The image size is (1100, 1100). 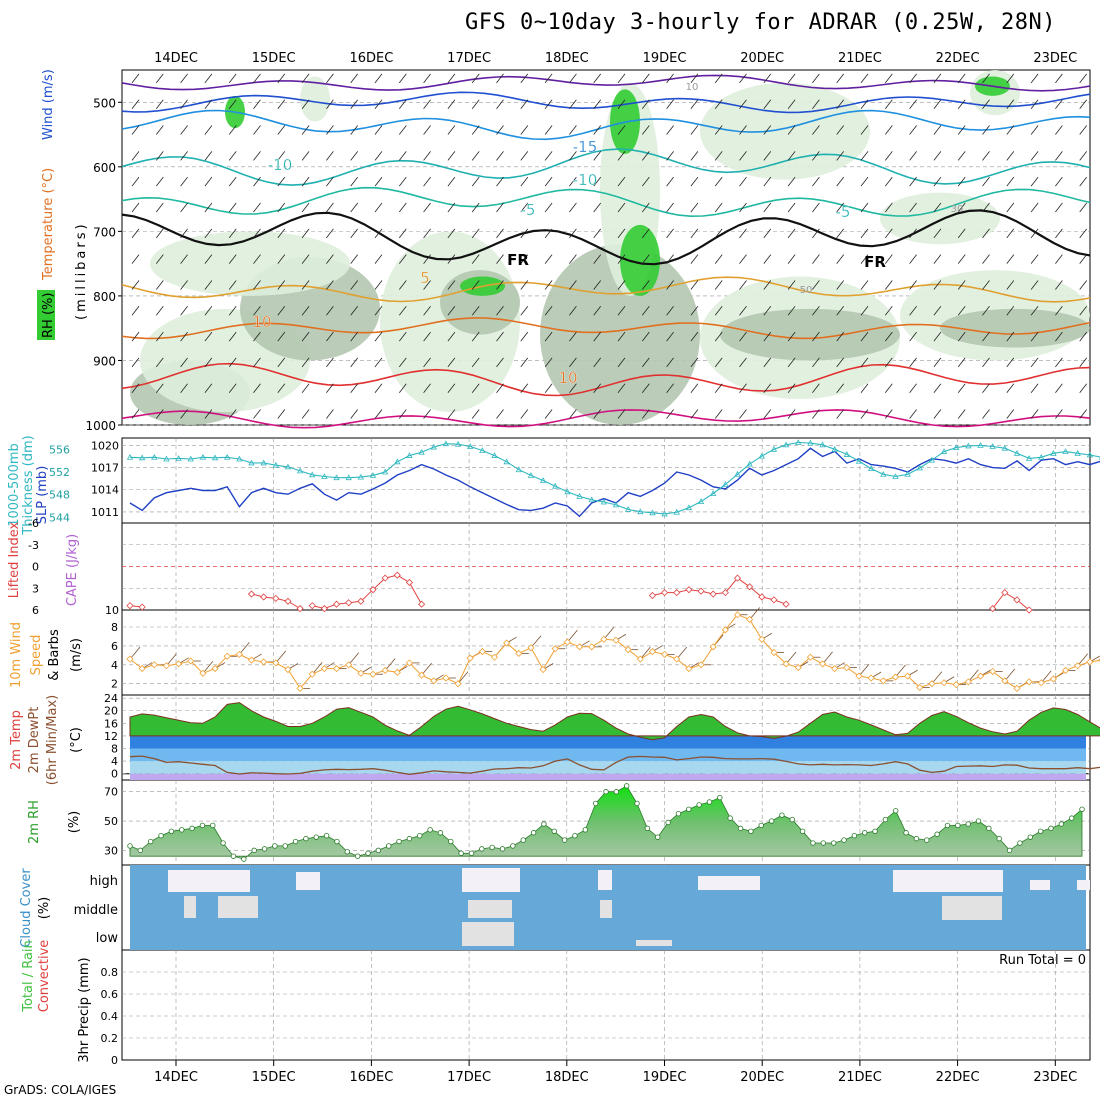 What do you see at coordinates (16, 740) in the screenshot?
I see `panel-ylabel-line: 2m Temp` at bounding box center [16, 740].